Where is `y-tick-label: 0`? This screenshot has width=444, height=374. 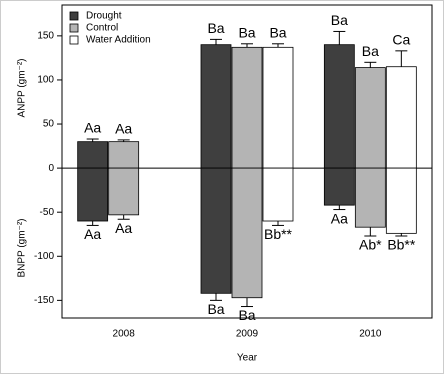 y-tick-label: 0 is located at coordinates (51, 168).